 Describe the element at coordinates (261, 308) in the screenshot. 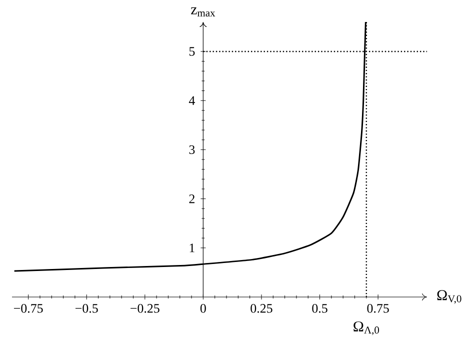

I see `x-tick-label: 0.25` at that location.